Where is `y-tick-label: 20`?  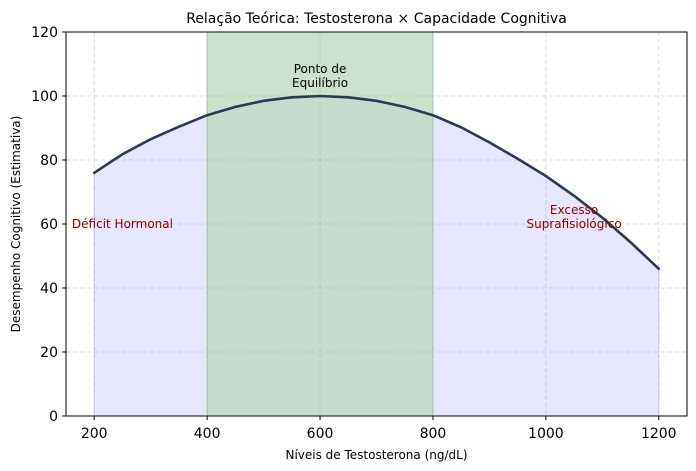 y-tick-label: 20 is located at coordinates (49, 353).